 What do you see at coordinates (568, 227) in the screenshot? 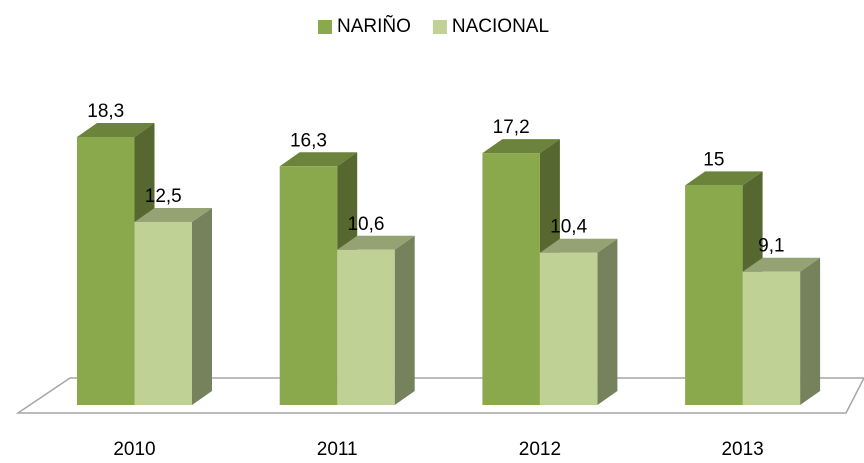
I see `data-label: 10,4` at bounding box center [568, 227].